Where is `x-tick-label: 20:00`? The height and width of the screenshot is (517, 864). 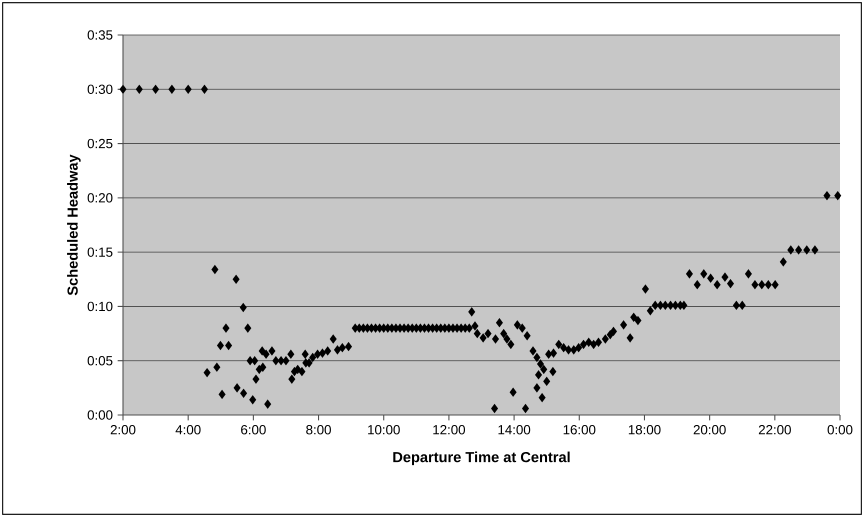 x-tick-label: 20:00 is located at coordinates (710, 429).